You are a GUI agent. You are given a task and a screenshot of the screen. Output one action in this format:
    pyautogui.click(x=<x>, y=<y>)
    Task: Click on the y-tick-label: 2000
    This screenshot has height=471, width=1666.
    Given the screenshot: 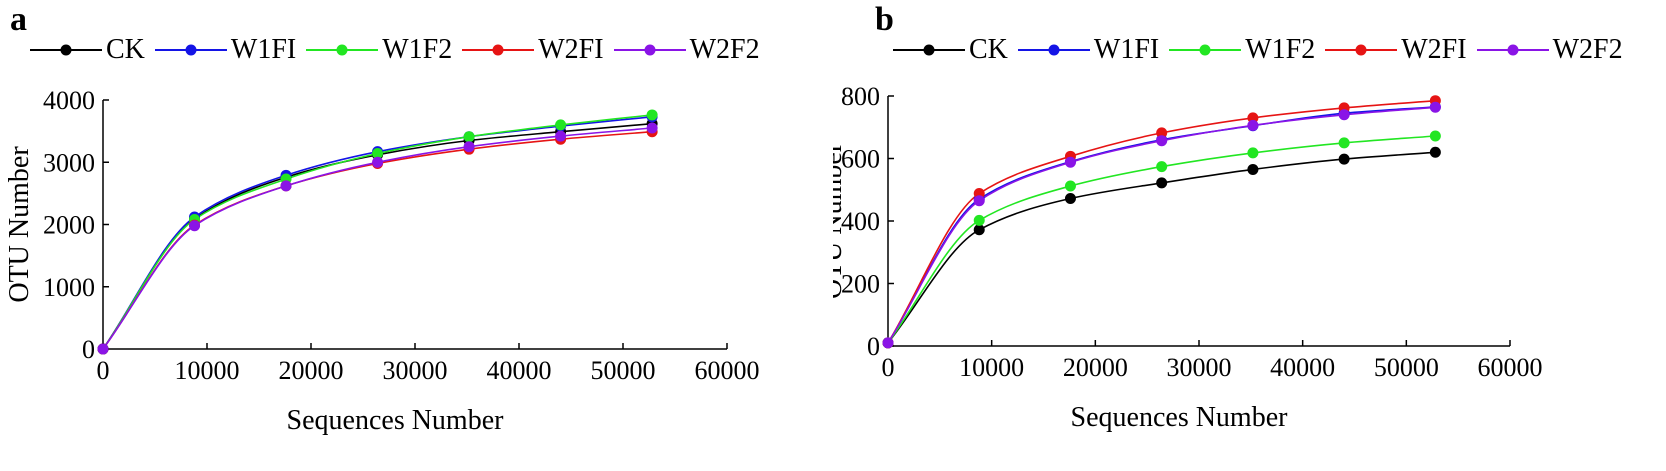 What is the action you would take?
    pyautogui.click(x=69, y=225)
    